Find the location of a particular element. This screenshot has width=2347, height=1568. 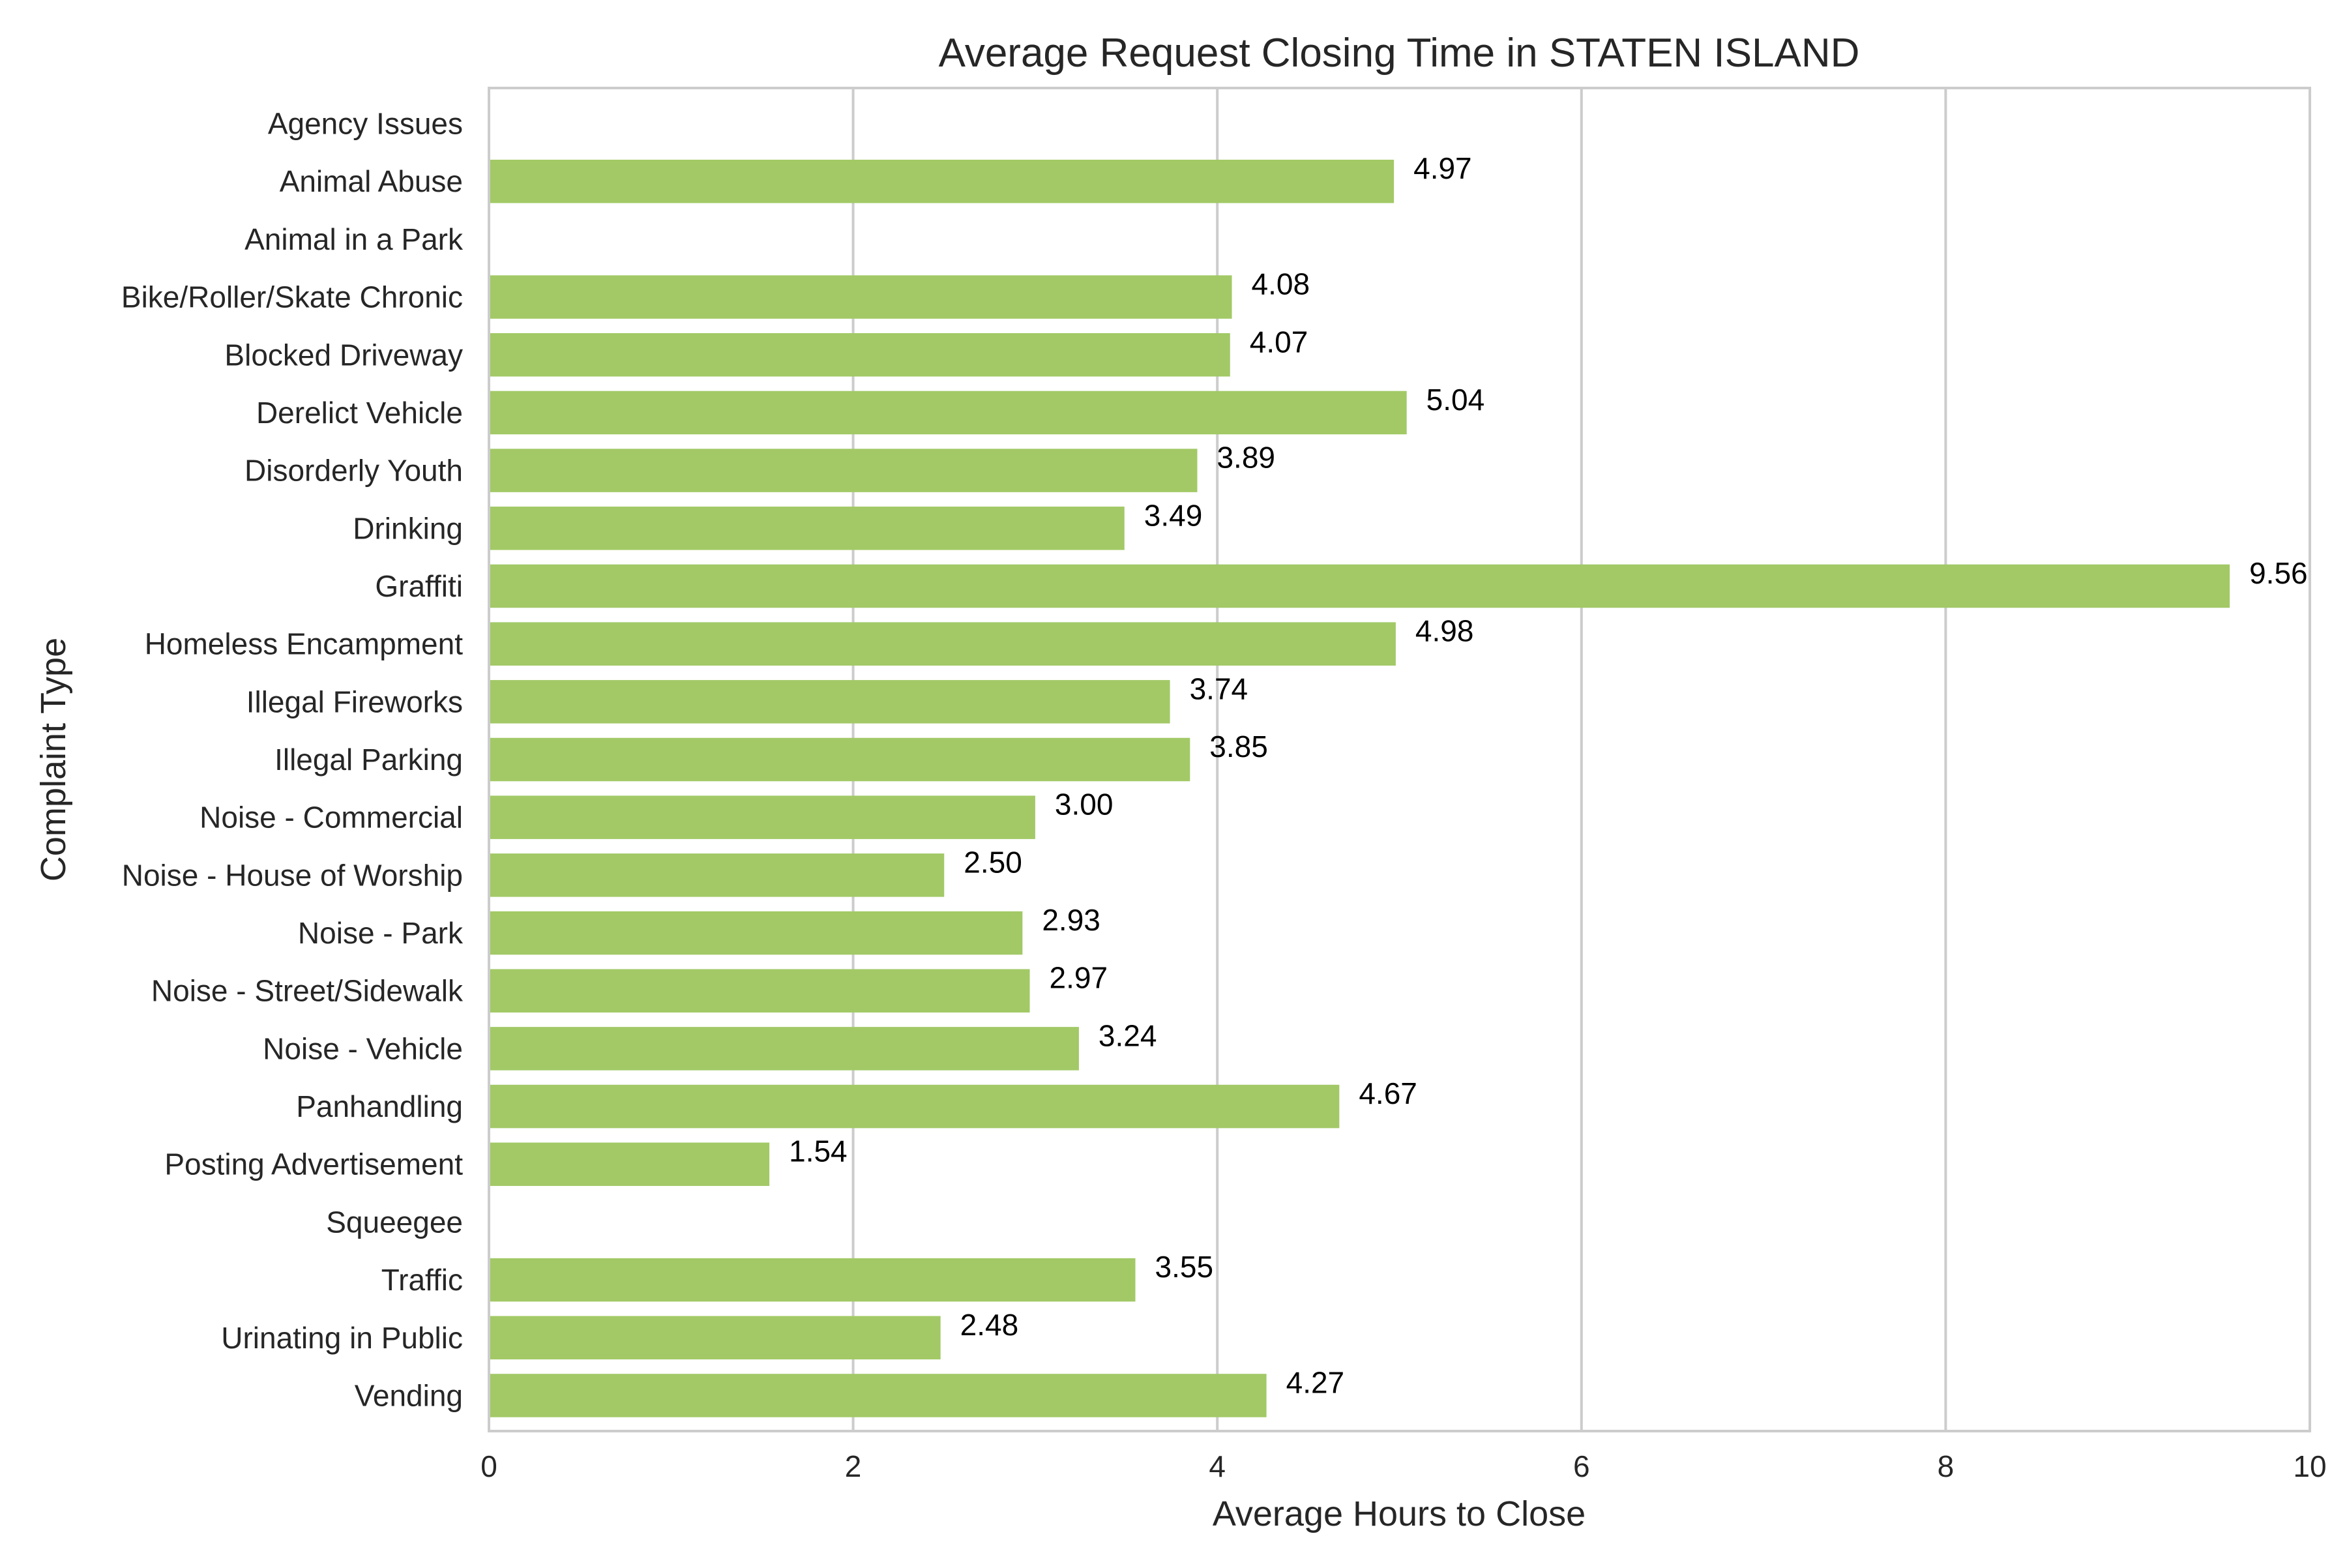

category-label-21: Urinating in Public is located at coordinates (342, 1338).